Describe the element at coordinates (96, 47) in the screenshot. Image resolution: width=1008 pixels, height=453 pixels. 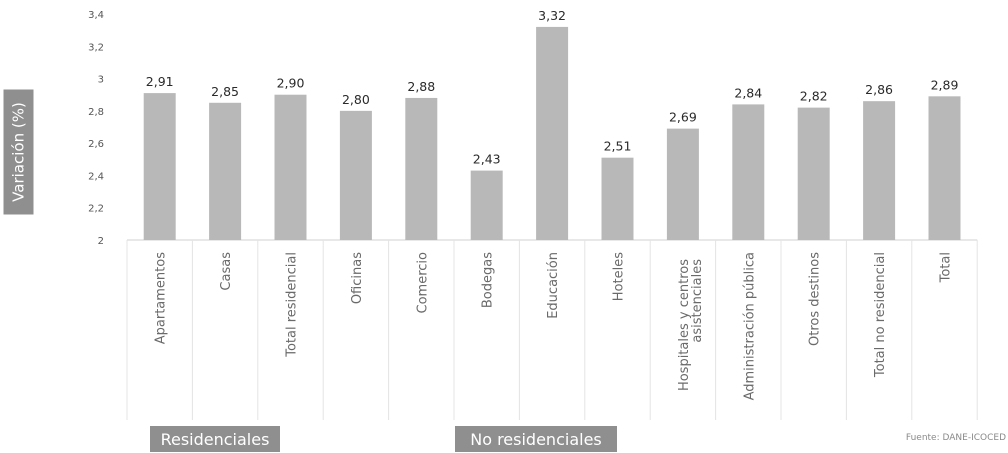
I see `y-tick-label: 3,2` at that location.